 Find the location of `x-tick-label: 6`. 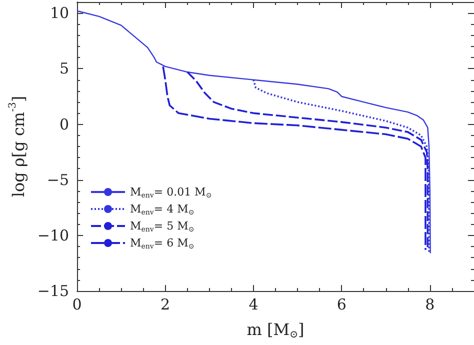

x-tick-label: 6 is located at coordinates (341, 305).